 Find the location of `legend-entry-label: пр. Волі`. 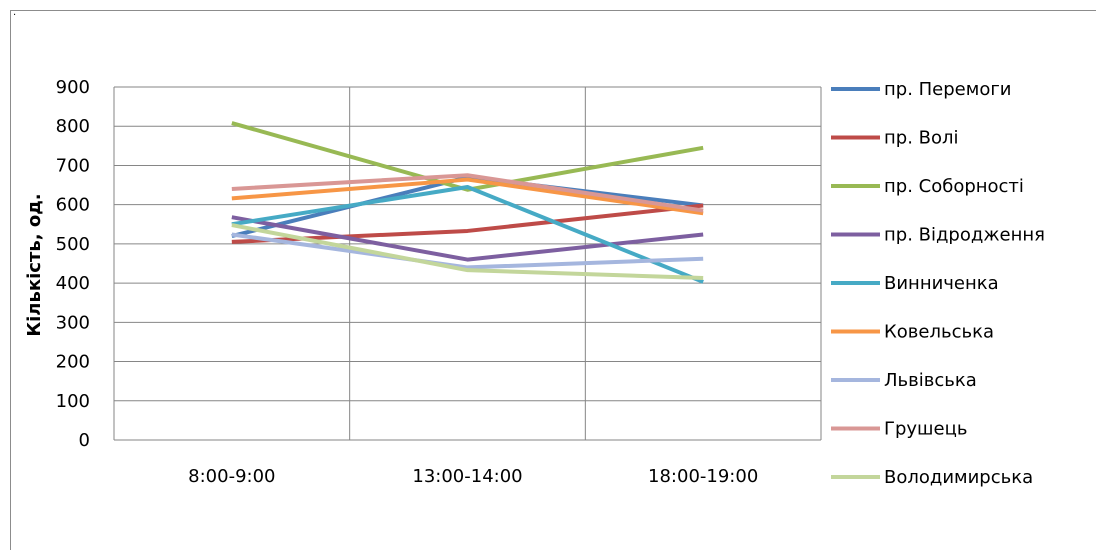

legend-entry-label: пр. Волі is located at coordinates (921, 138).